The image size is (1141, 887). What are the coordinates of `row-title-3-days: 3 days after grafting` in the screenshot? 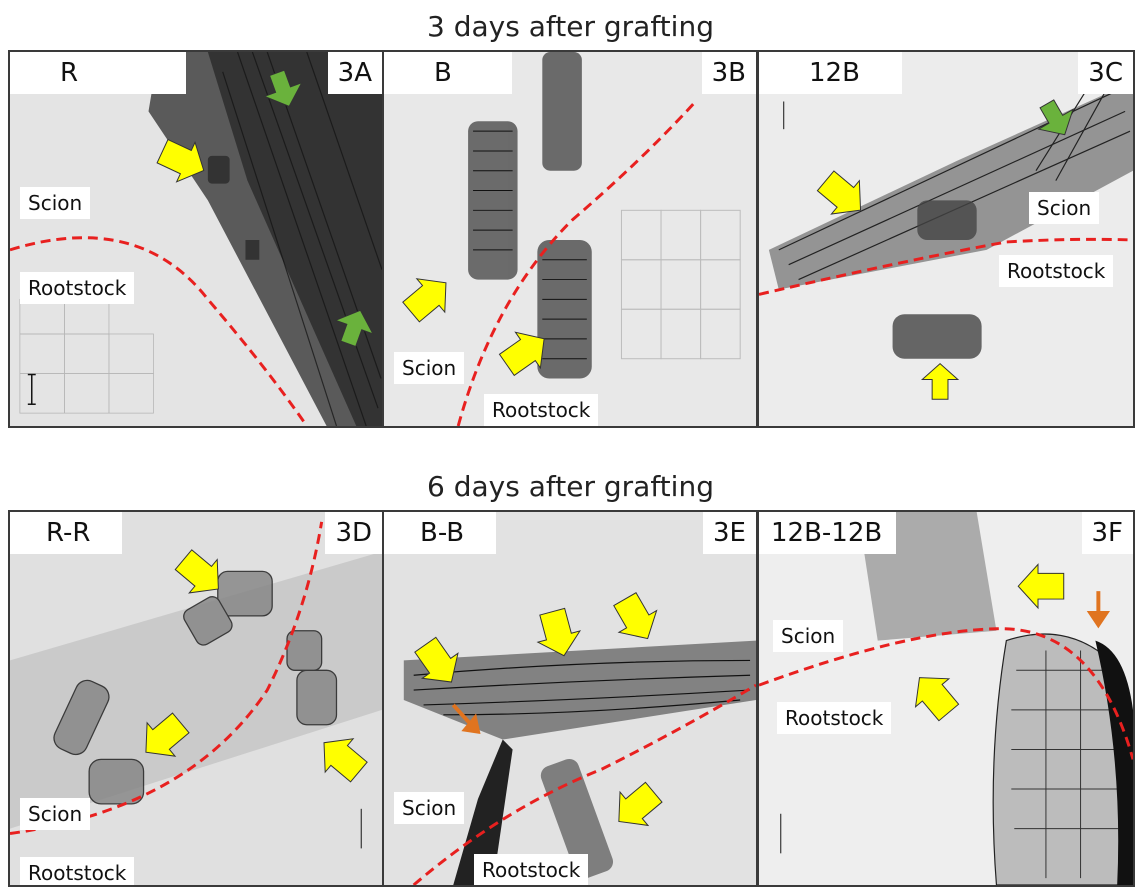 It's located at (570, 26).